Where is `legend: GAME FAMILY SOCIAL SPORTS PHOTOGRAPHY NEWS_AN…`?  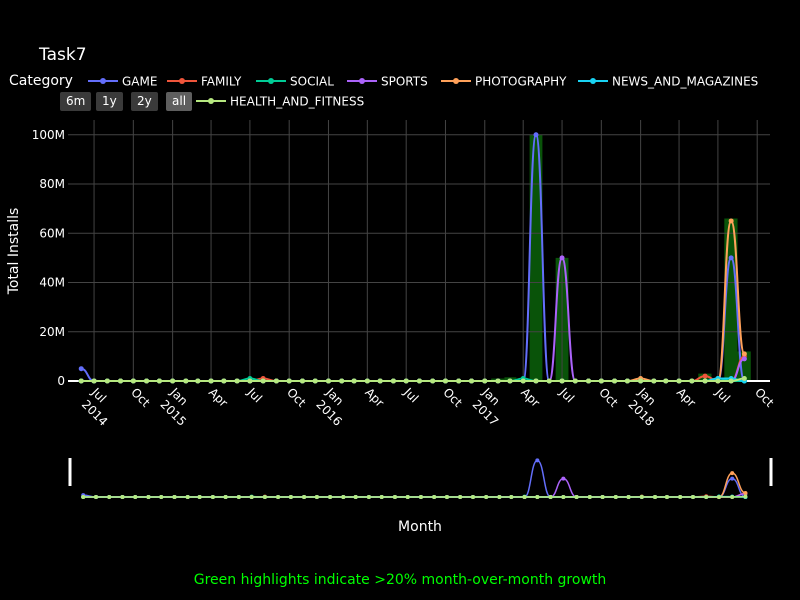
legend: GAME FAMILY SOCIAL SPORTS PHOTOGRAPHY NEWS_AN… is located at coordinates (423, 92).